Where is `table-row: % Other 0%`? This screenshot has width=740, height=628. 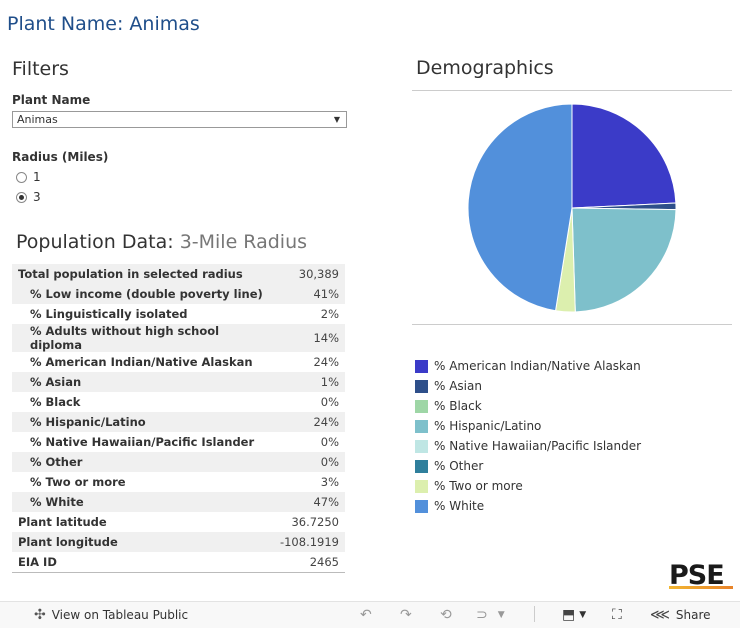
table-row: % Other 0% is located at coordinates (178, 462).